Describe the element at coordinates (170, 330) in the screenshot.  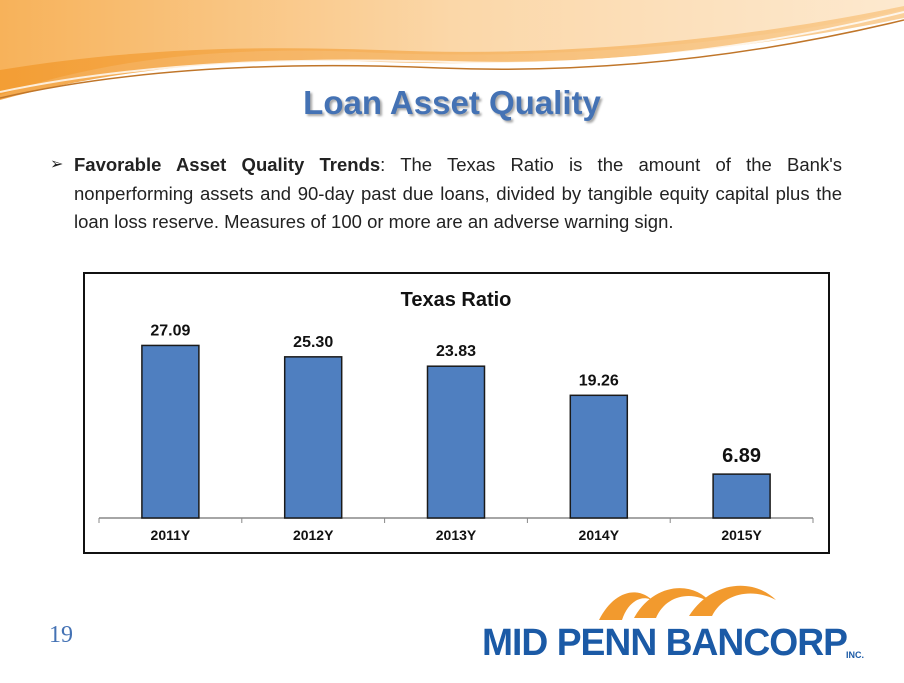
I see `data-label-2011Y: 27.09` at that location.